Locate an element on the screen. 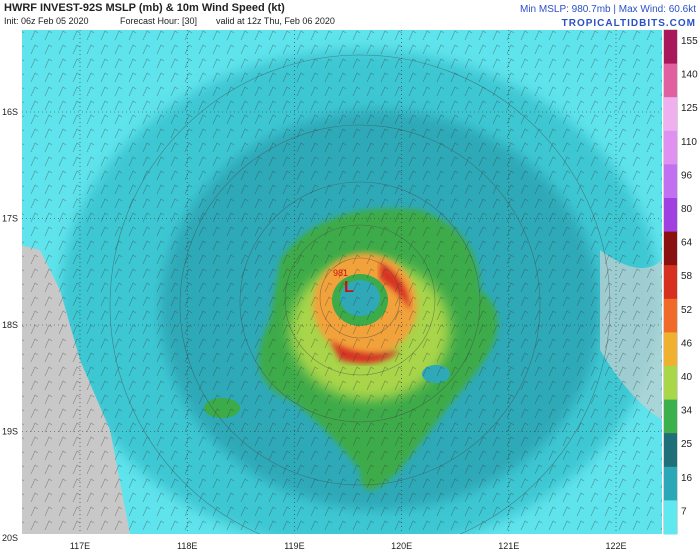  colorbar-label: 140 is located at coordinates (689, 75).